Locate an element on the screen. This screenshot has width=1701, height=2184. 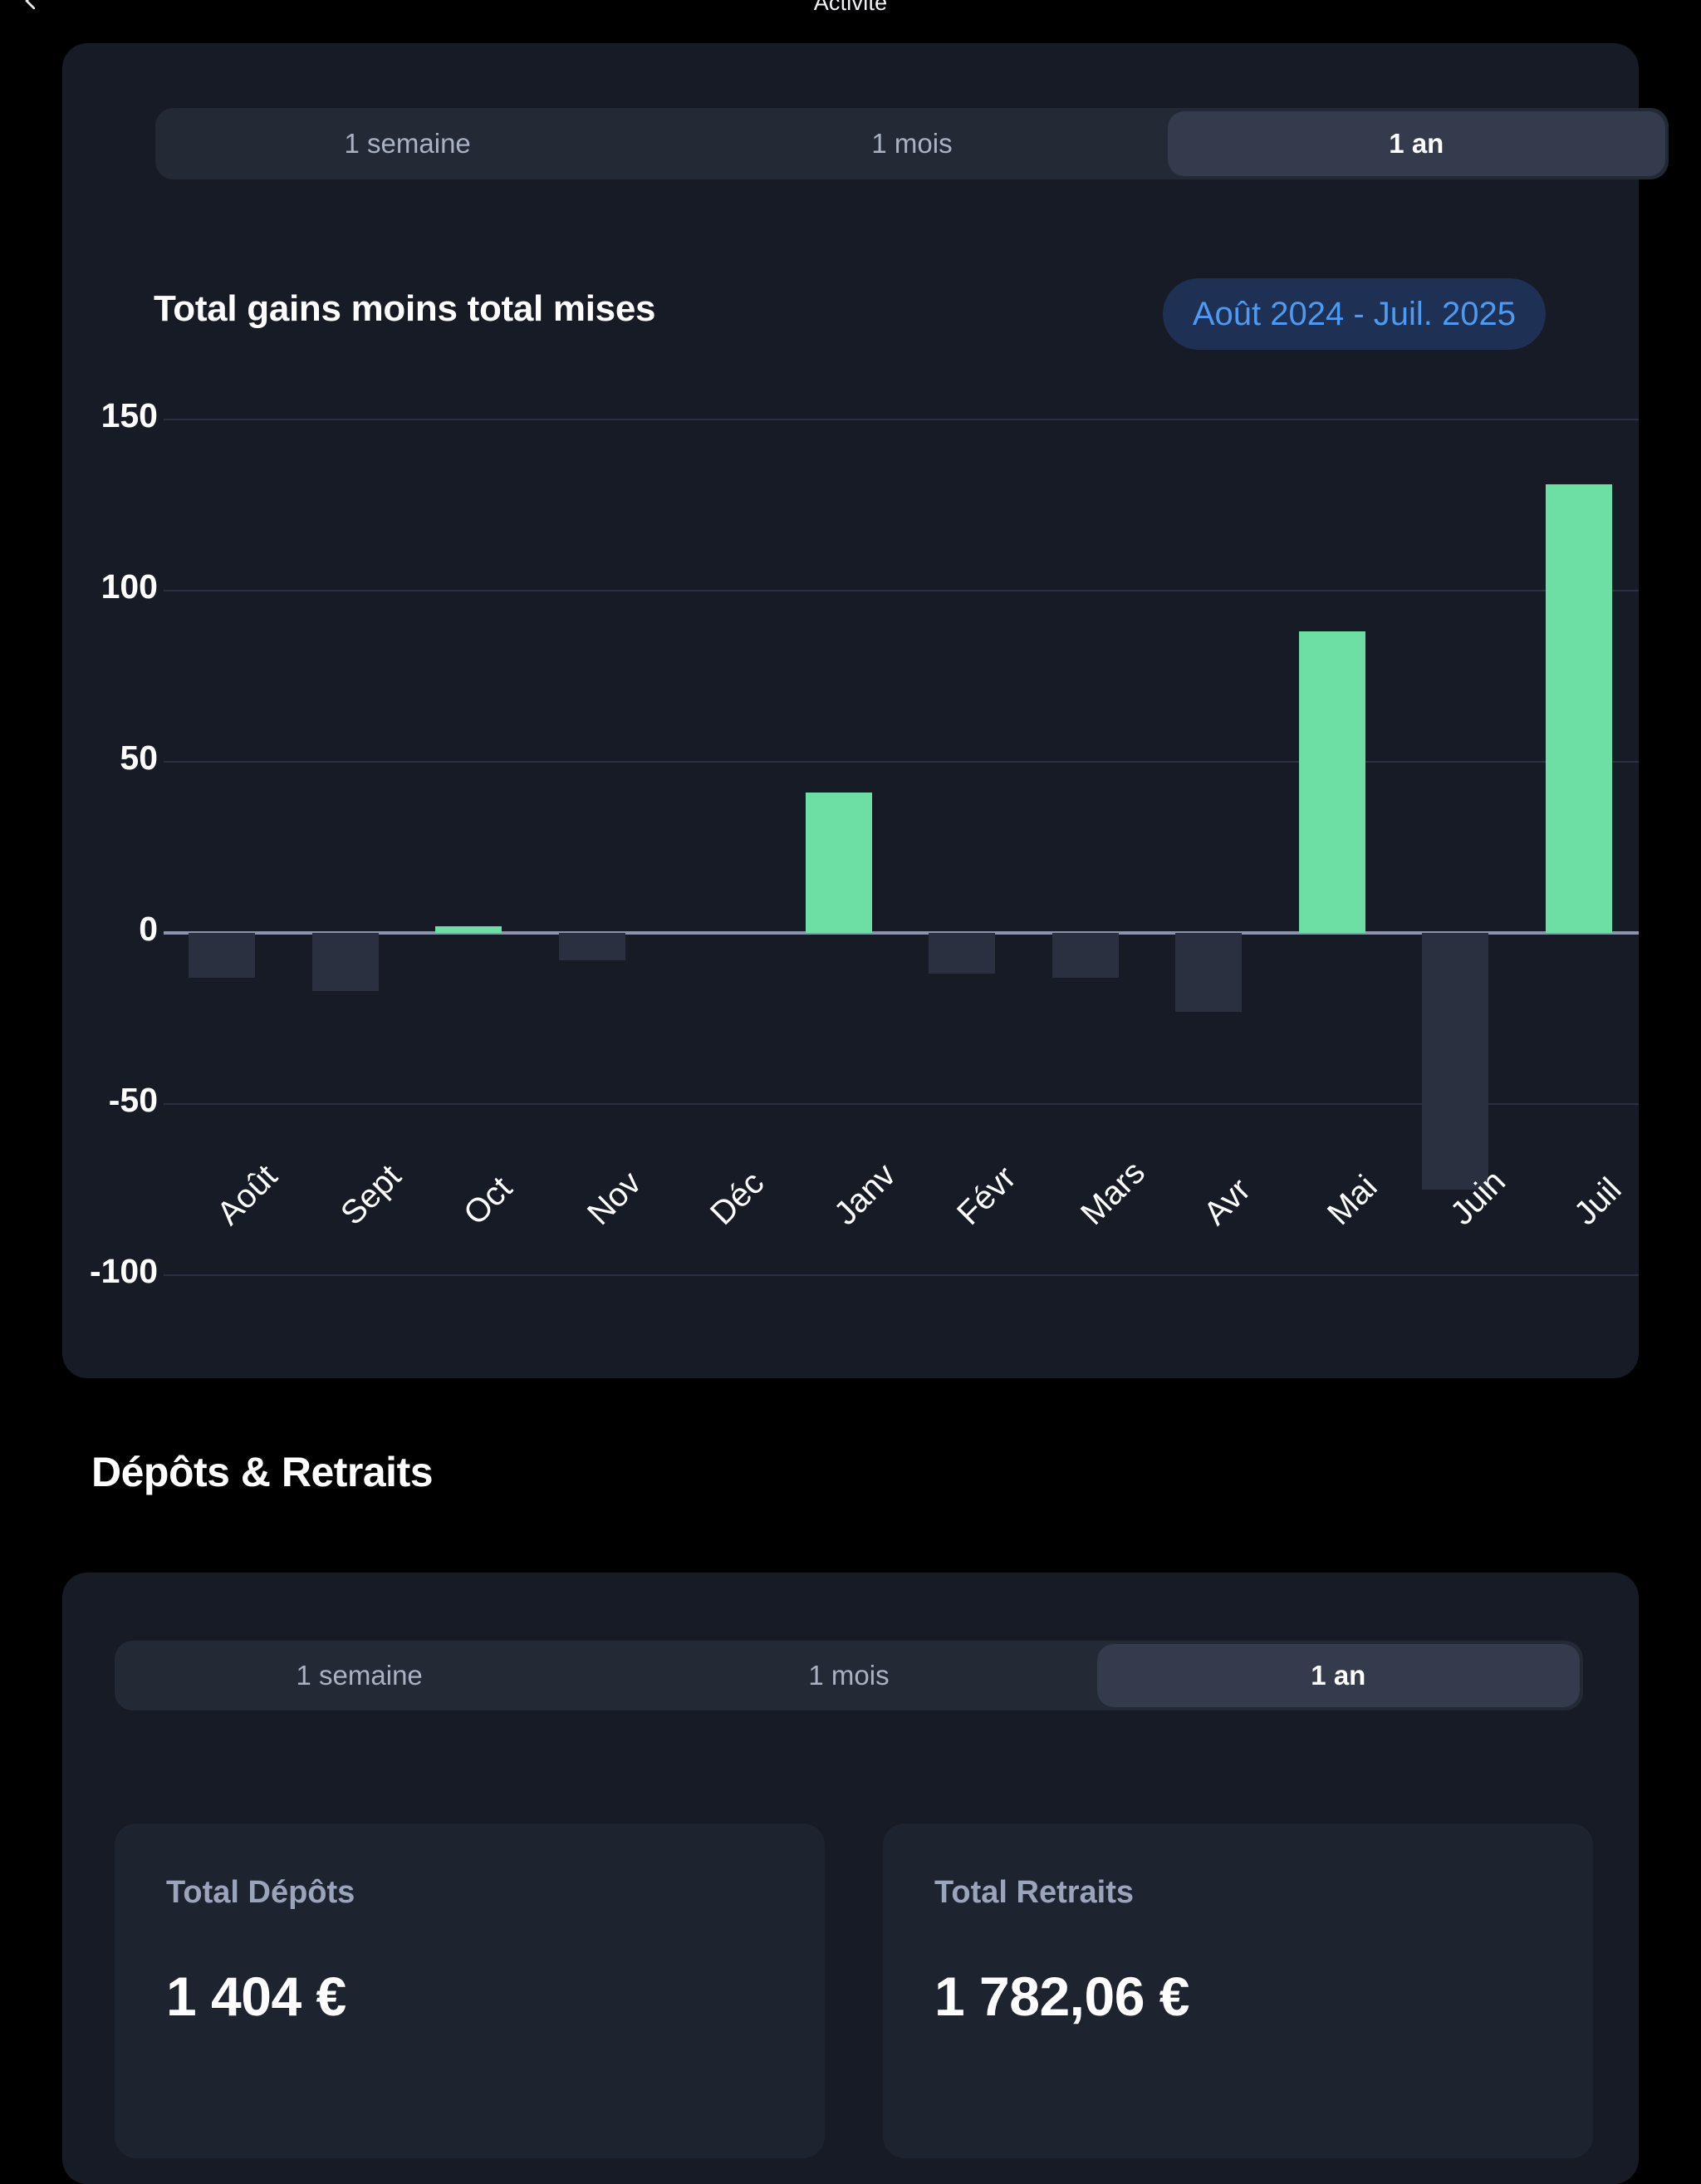
bar-nov is located at coordinates (591, 946).